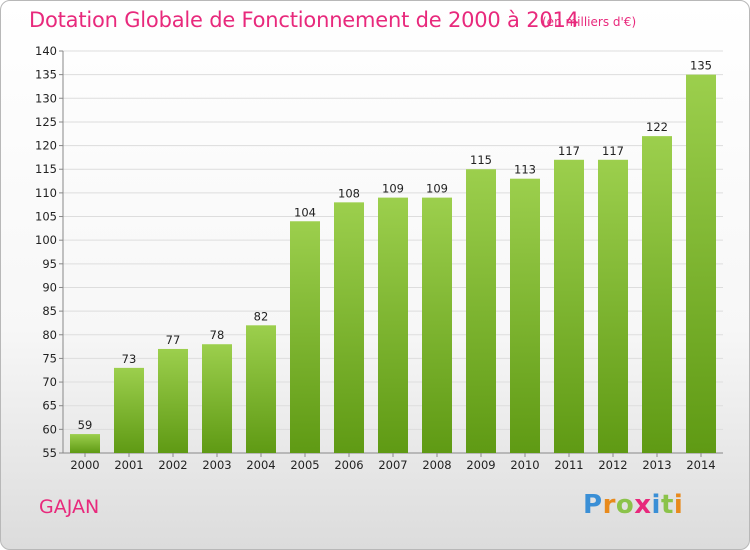  What do you see at coordinates (85, 425) in the screenshot?
I see `data-label: 59` at bounding box center [85, 425].